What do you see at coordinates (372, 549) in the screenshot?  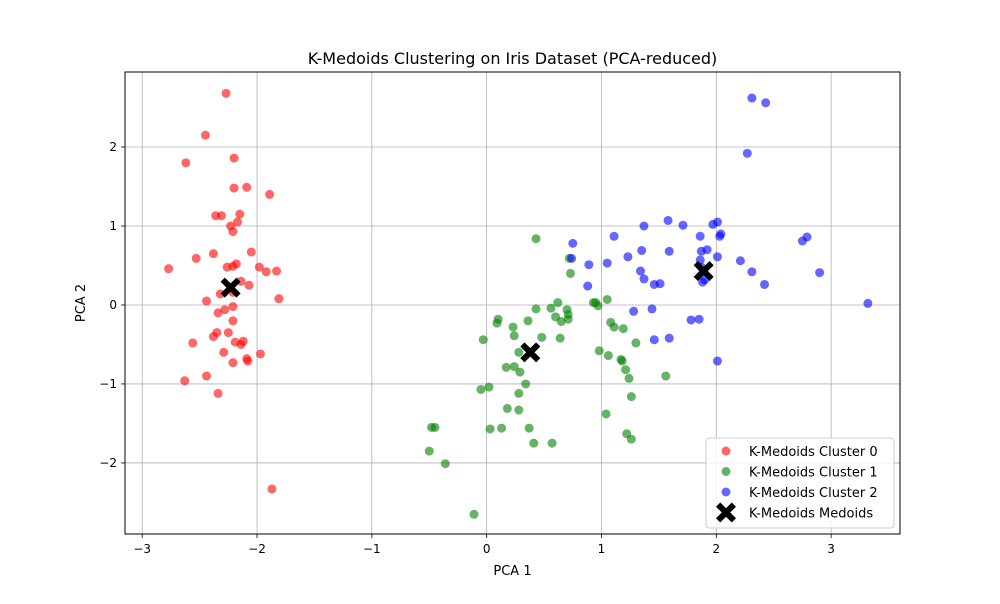 I see `x-tick-label: −1` at bounding box center [372, 549].